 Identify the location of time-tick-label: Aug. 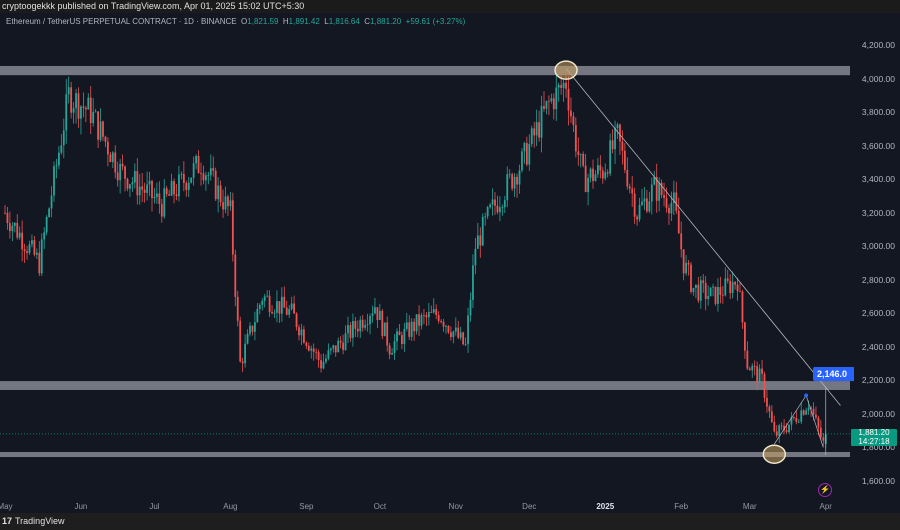
(230, 506).